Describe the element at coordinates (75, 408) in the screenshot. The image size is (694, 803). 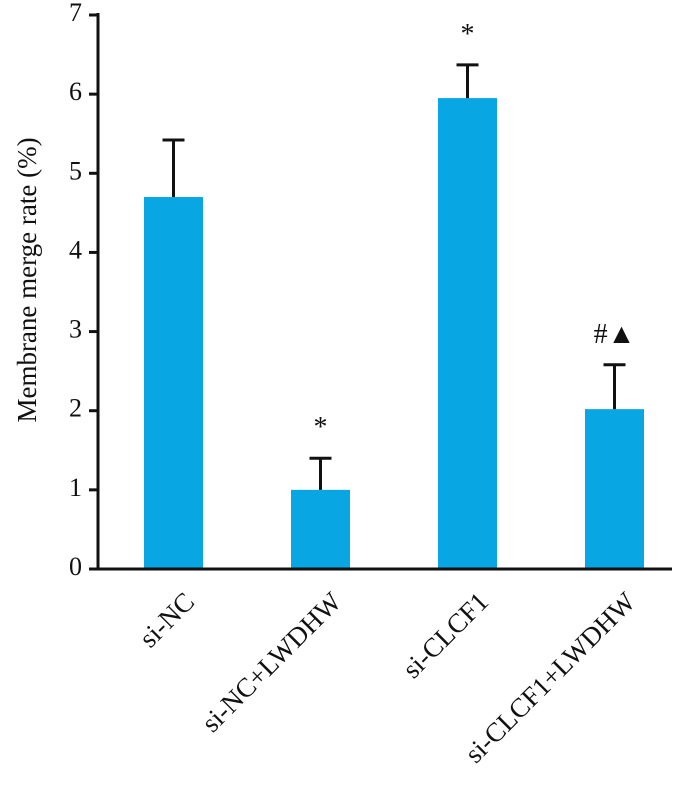
I see `y-tick-label: 2` at that location.